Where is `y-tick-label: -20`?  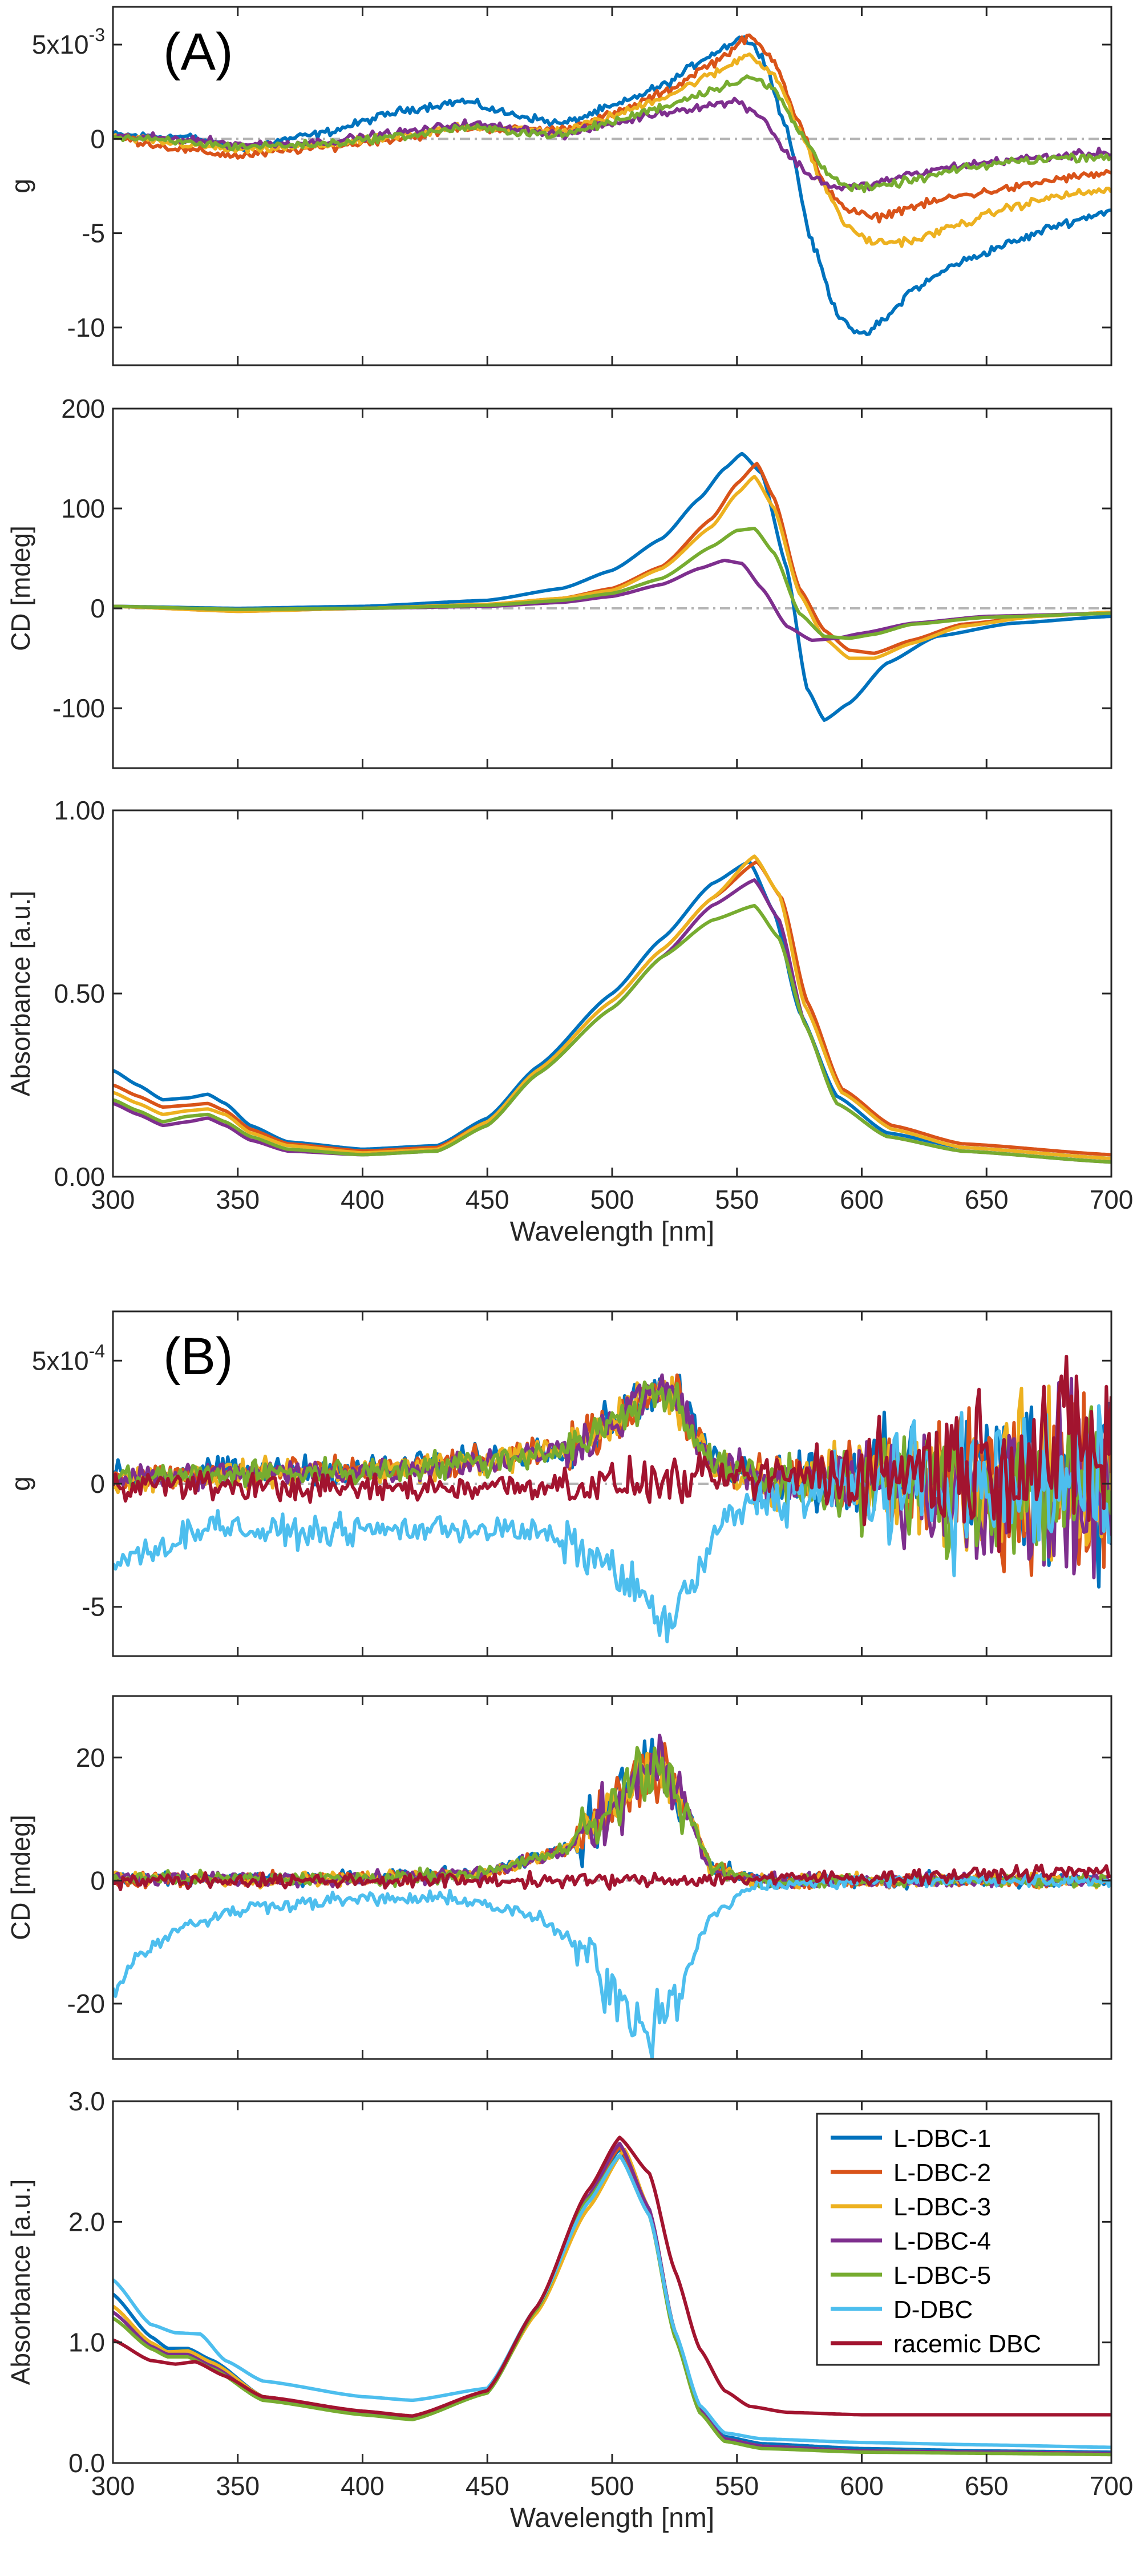
y-tick-label: -20 is located at coordinates (86, 2003).